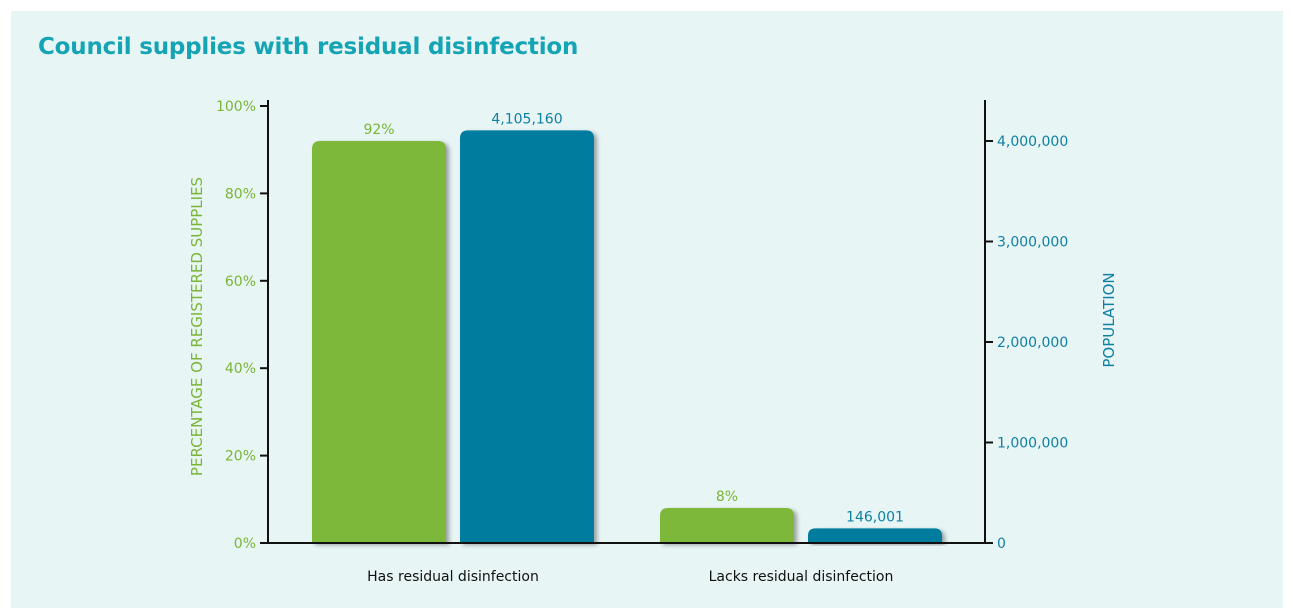 The width and height of the screenshot is (1293, 608). Describe the element at coordinates (1032, 243) in the screenshot. I see `right-tick-label: 3,000,000` at that location.